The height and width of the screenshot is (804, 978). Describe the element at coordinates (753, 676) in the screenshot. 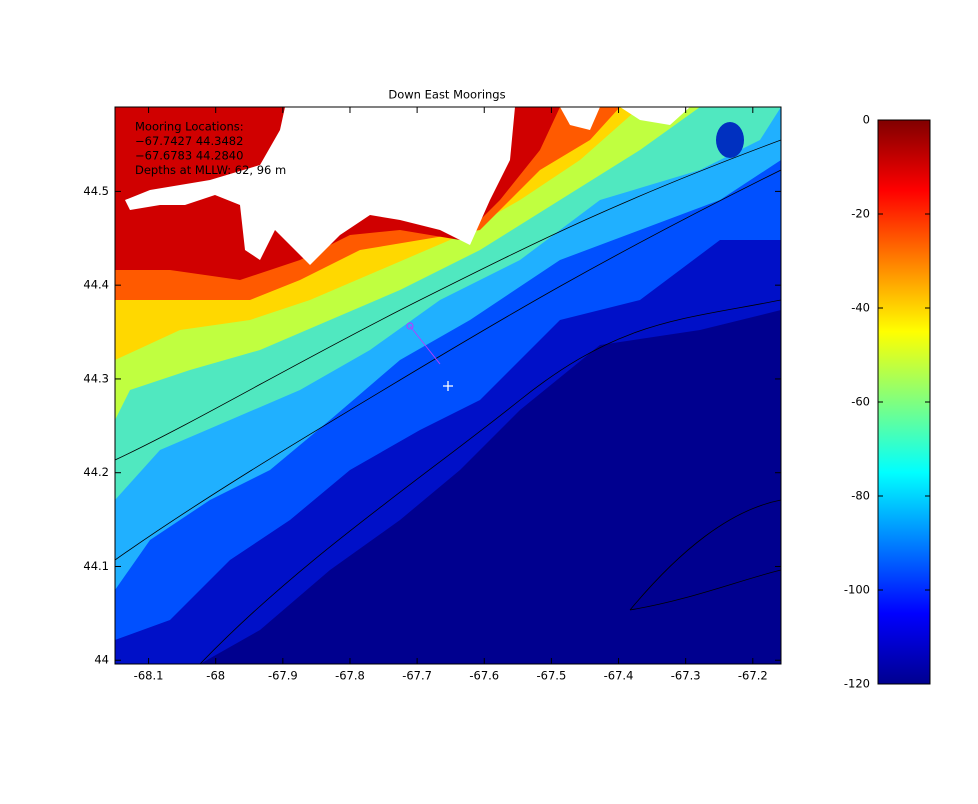

I see `x-tick-label: -67.2` at that location.